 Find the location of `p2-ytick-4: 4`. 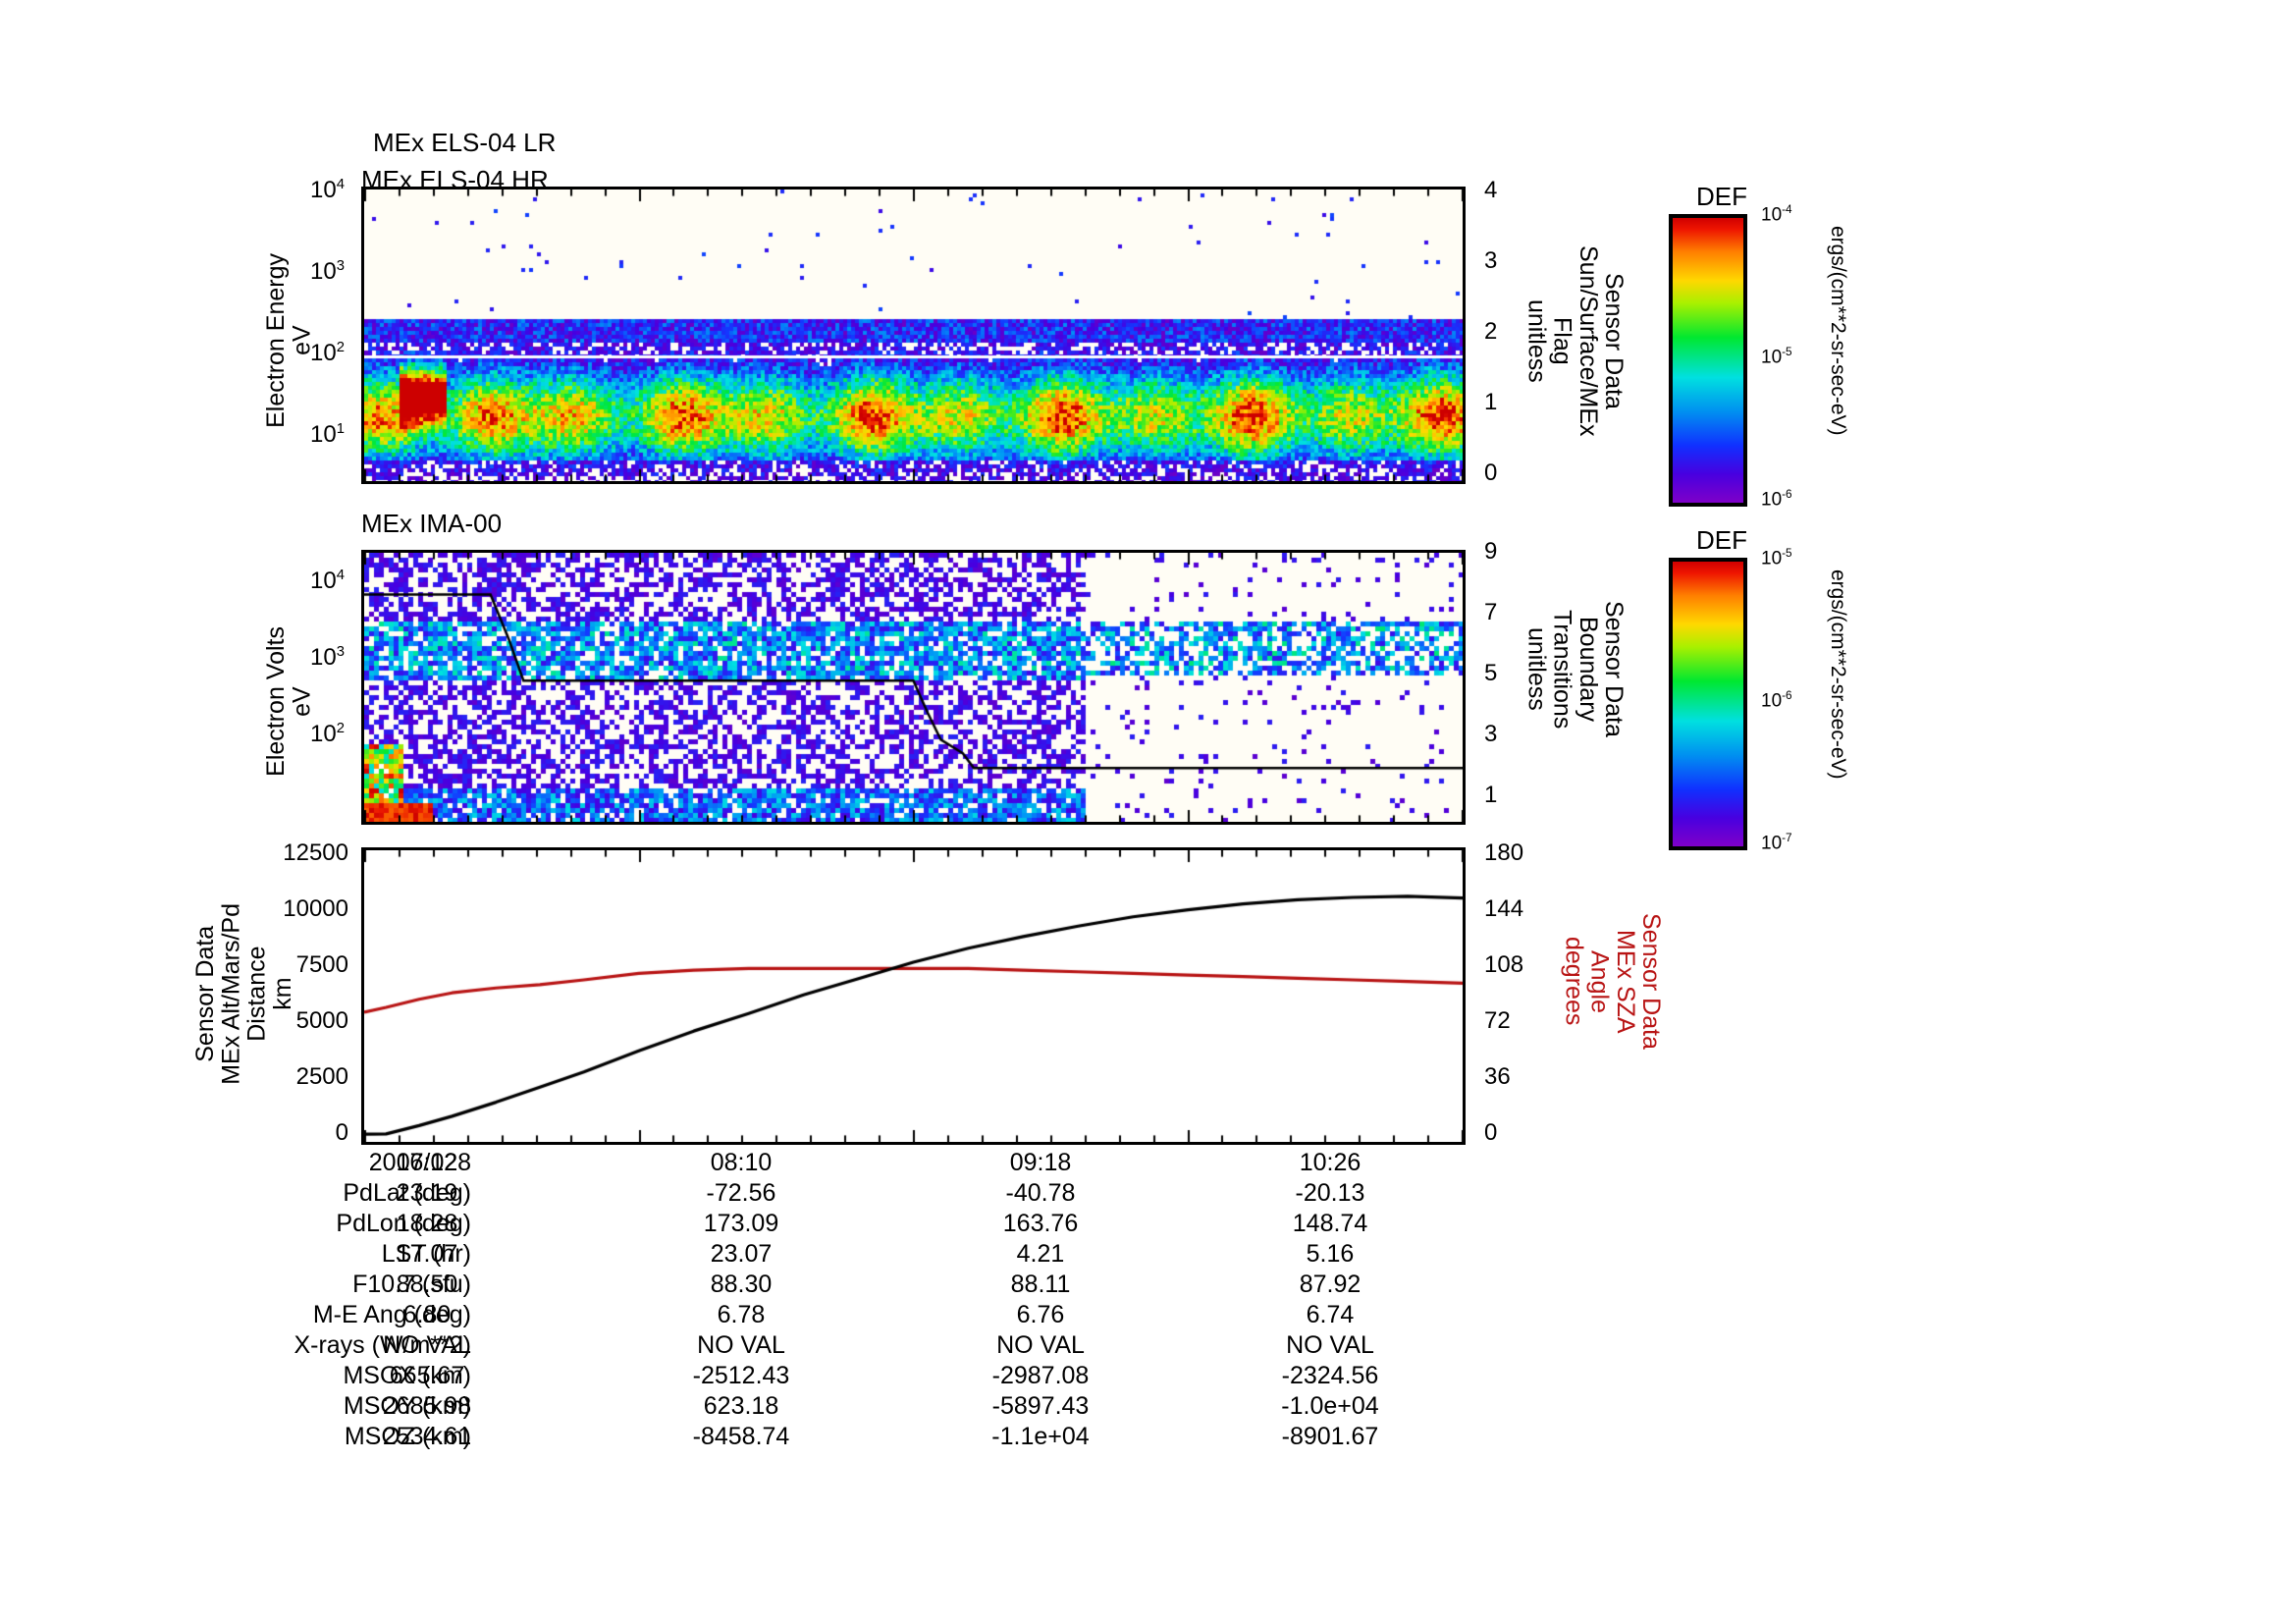

p2-ytick-4: 4 is located at coordinates (340, 576).